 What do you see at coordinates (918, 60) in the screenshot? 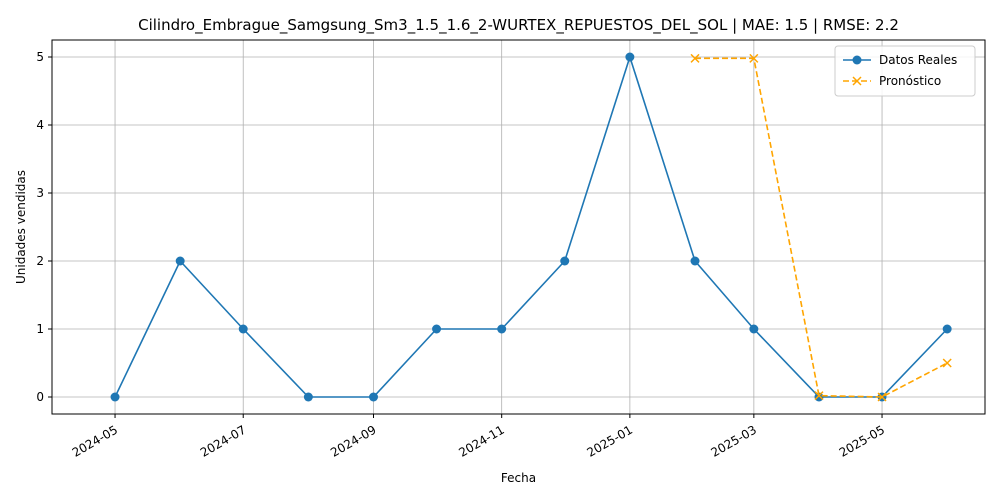
I see `legend-label: Datos Reales` at bounding box center [918, 60].